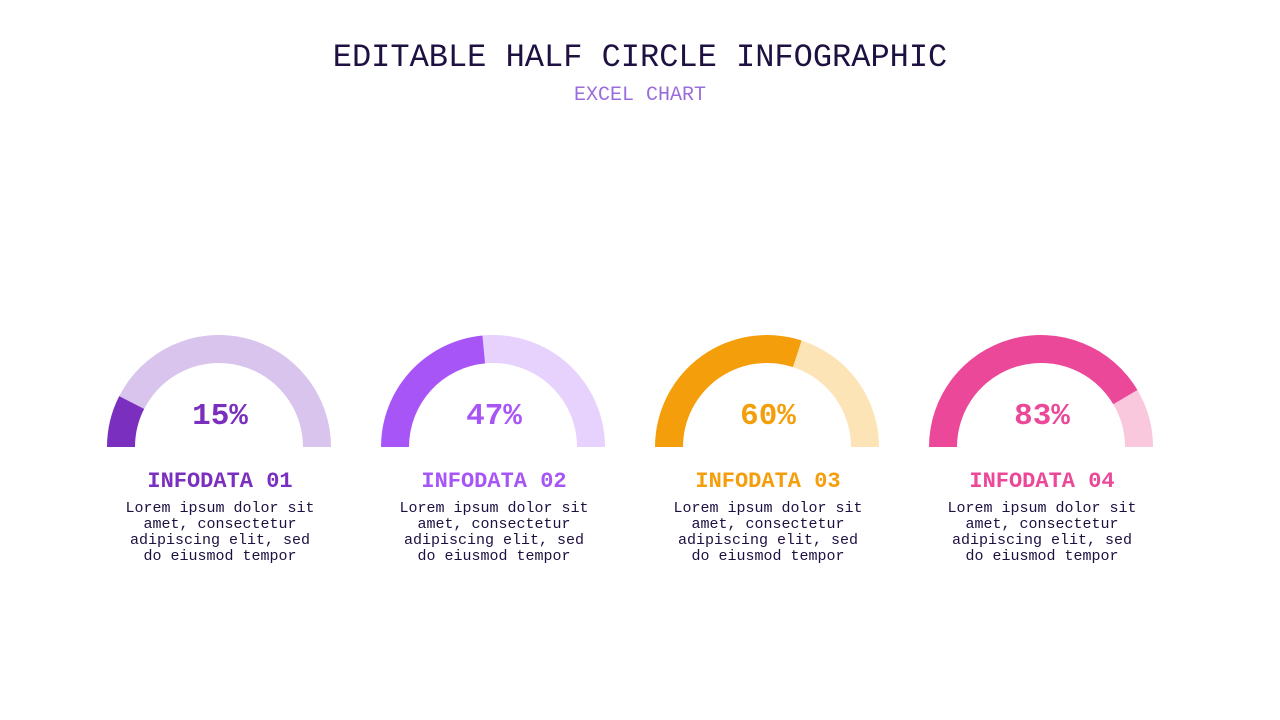  What do you see at coordinates (1042, 416) in the screenshot?
I see `gauge-4-percent: 83%` at bounding box center [1042, 416].